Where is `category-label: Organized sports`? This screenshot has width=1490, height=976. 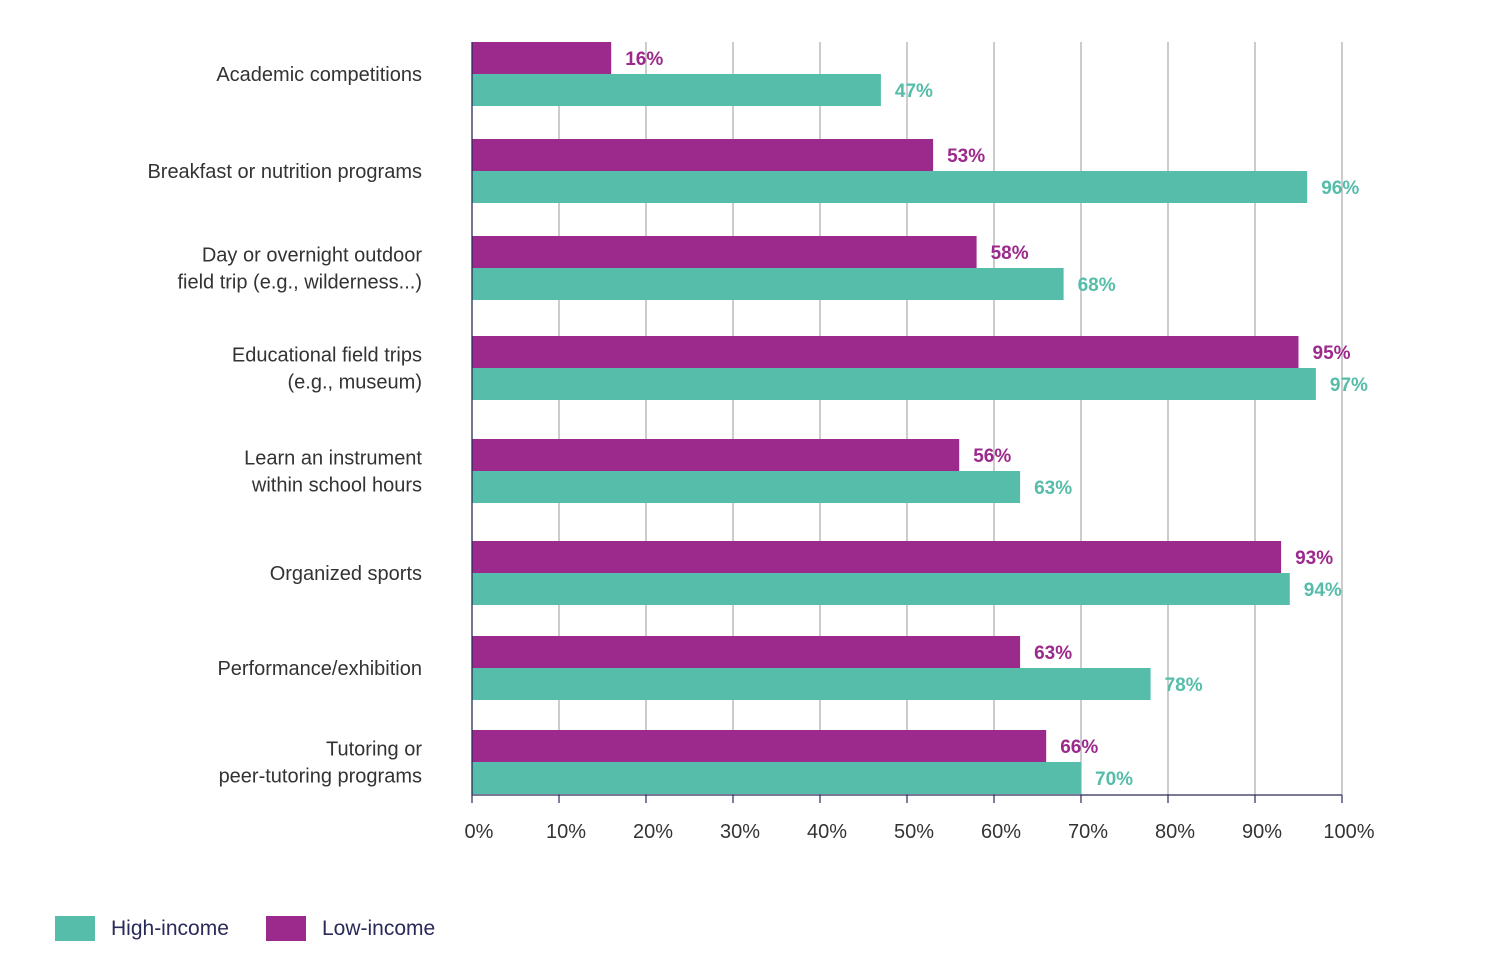 category-label: Organized sports is located at coordinates (346, 574).